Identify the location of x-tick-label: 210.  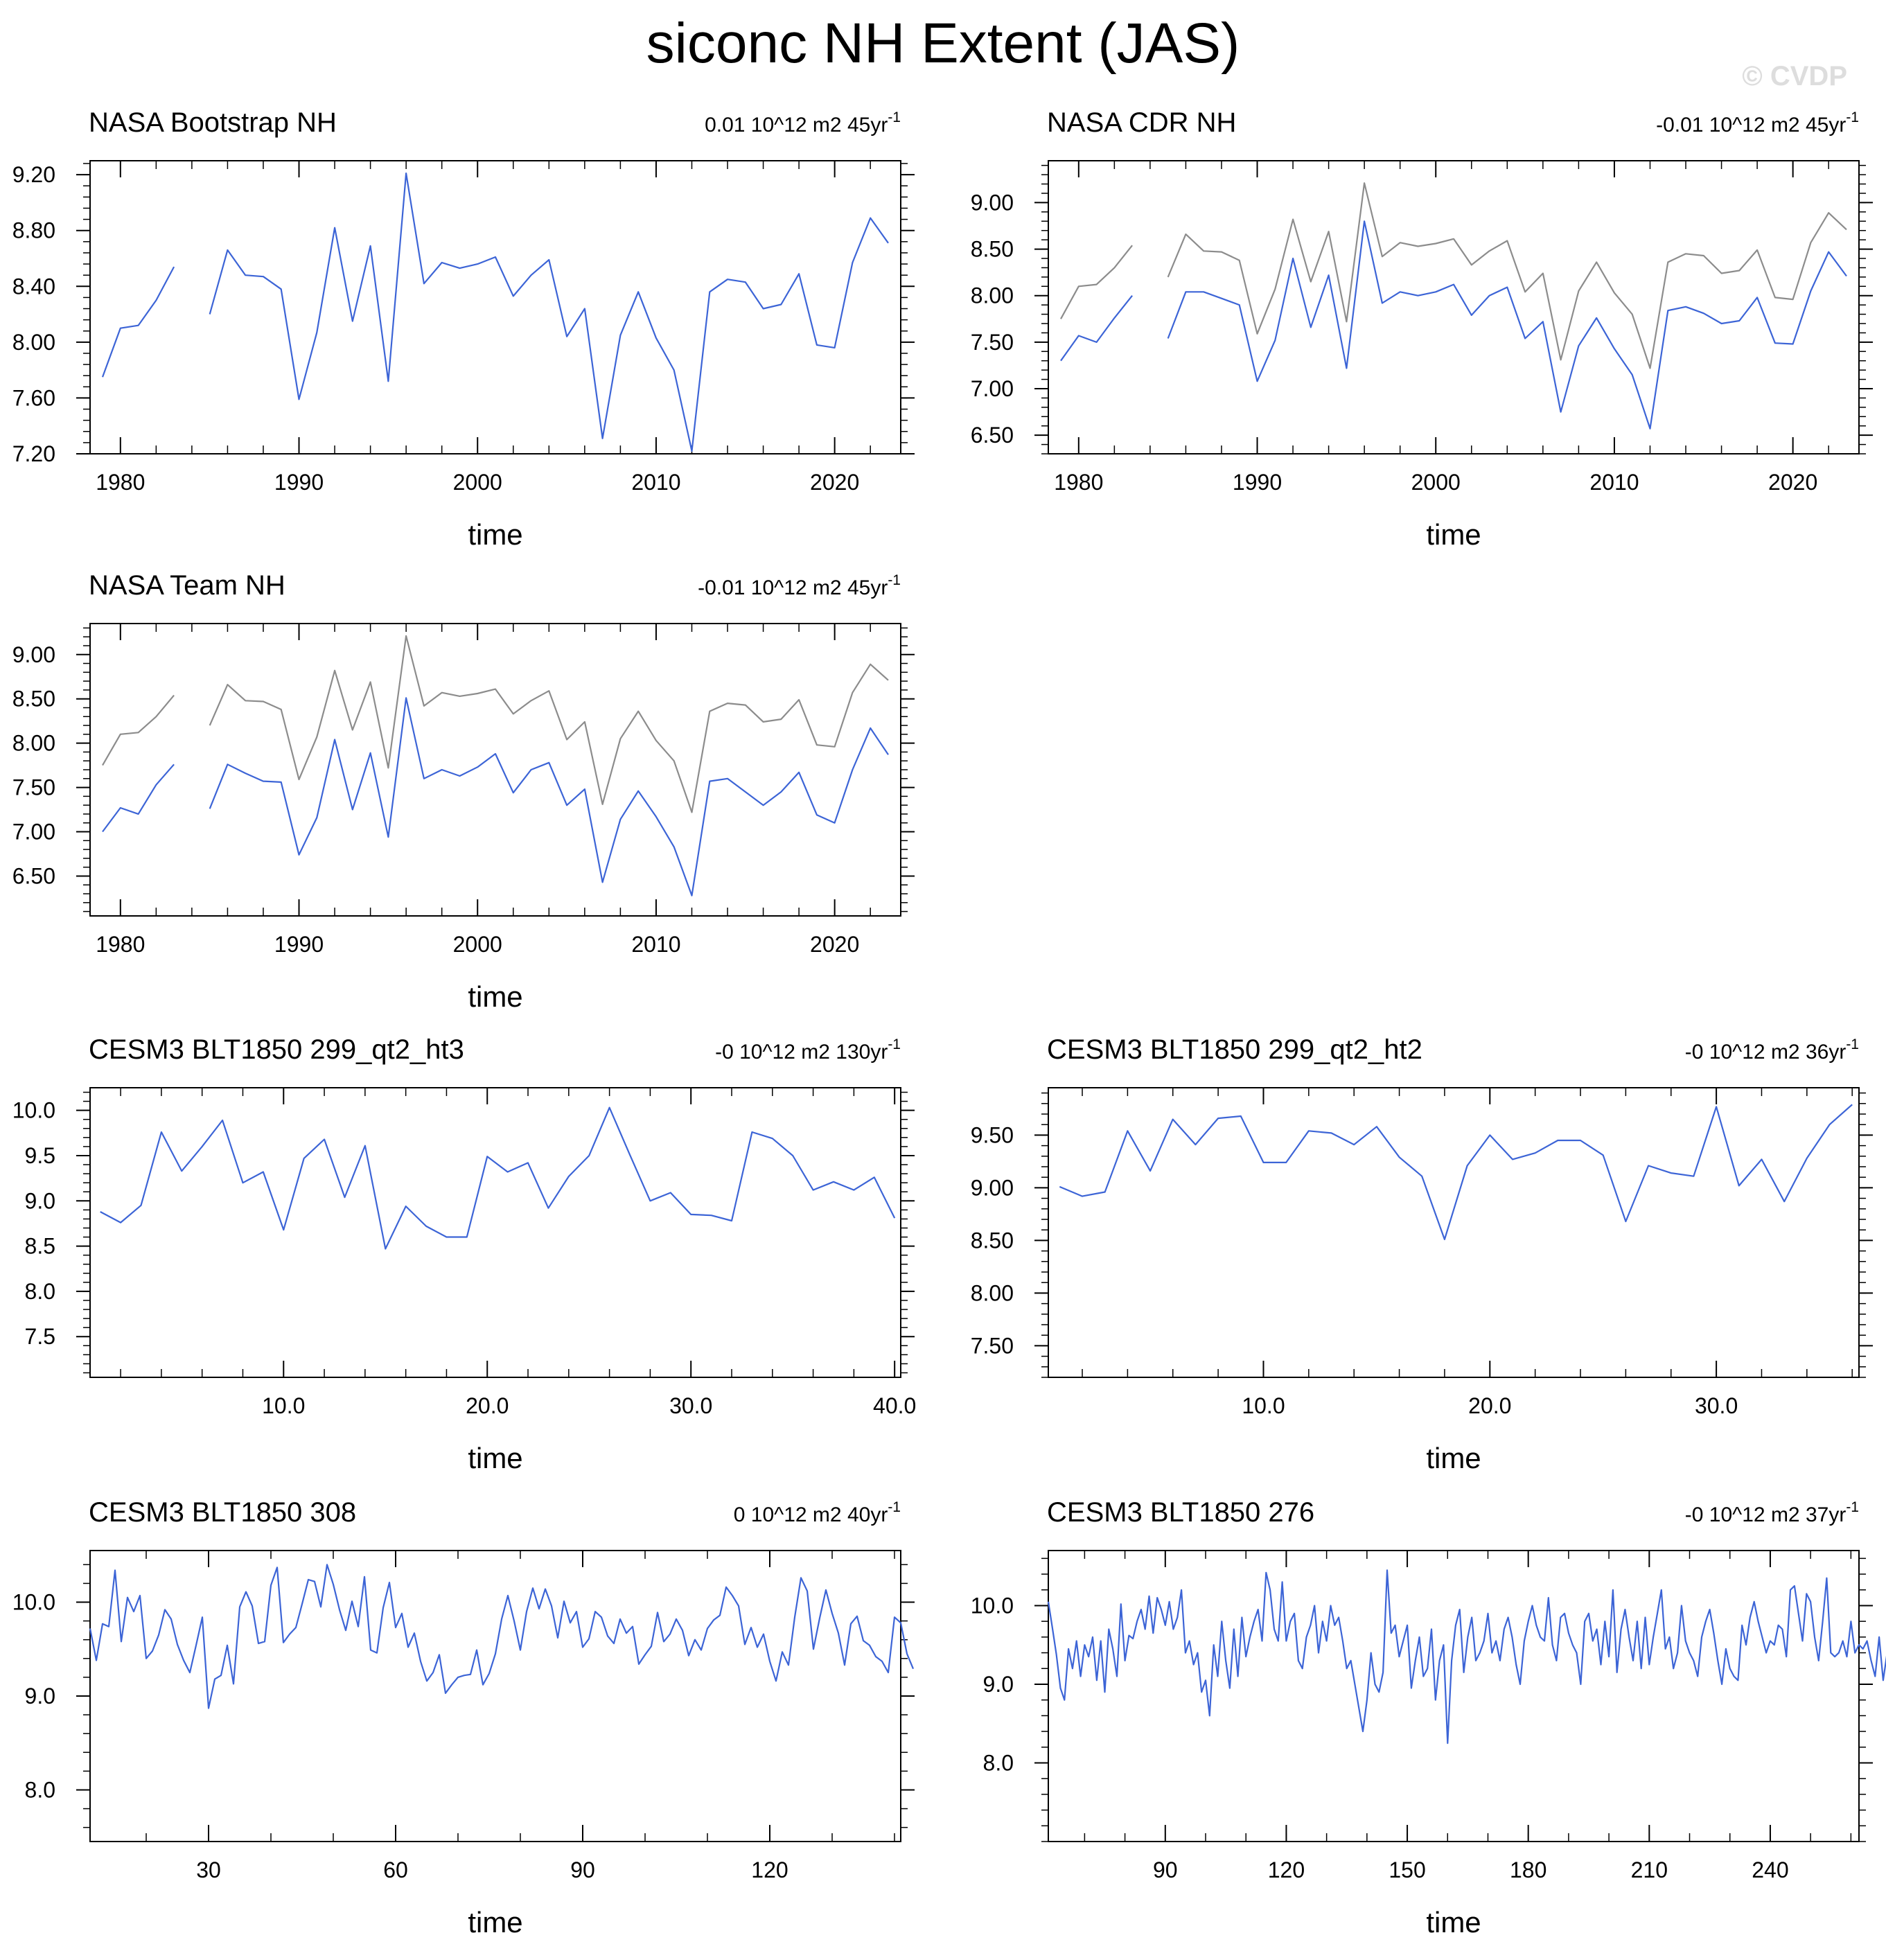
(1649, 1869).